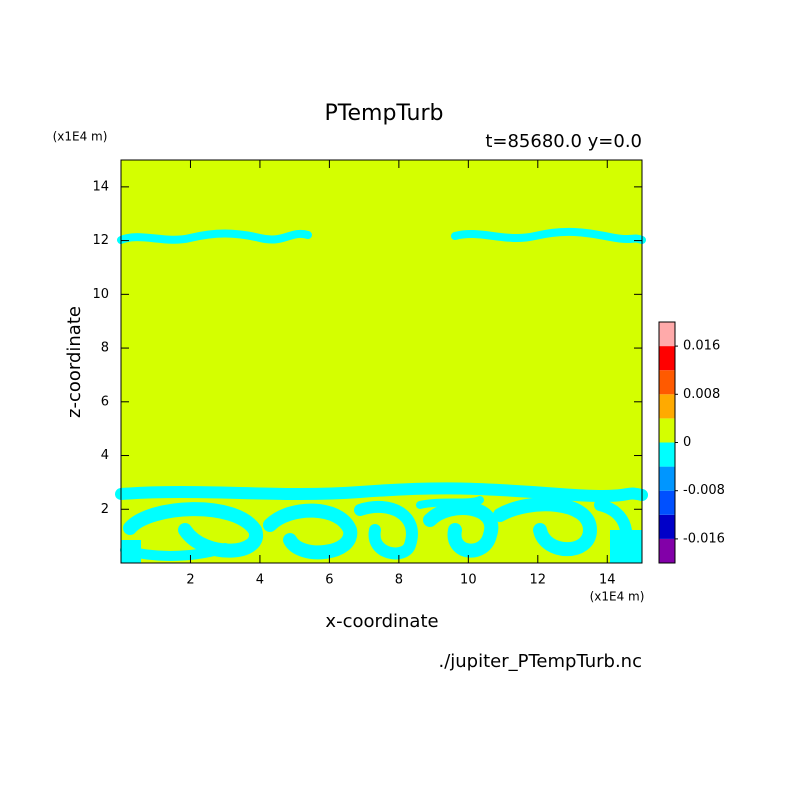 The image size is (804, 804). What do you see at coordinates (74, 362) in the screenshot?
I see `y-axis-label: z-coordinate` at bounding box center [74, 362].